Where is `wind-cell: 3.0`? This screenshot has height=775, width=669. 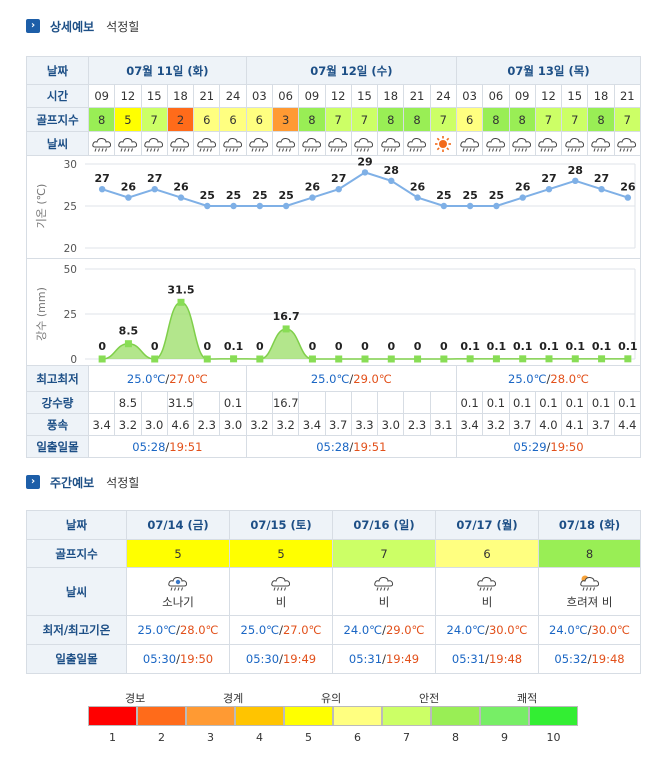
wind-cell: 3.0 is located at coordinates (391, 424).